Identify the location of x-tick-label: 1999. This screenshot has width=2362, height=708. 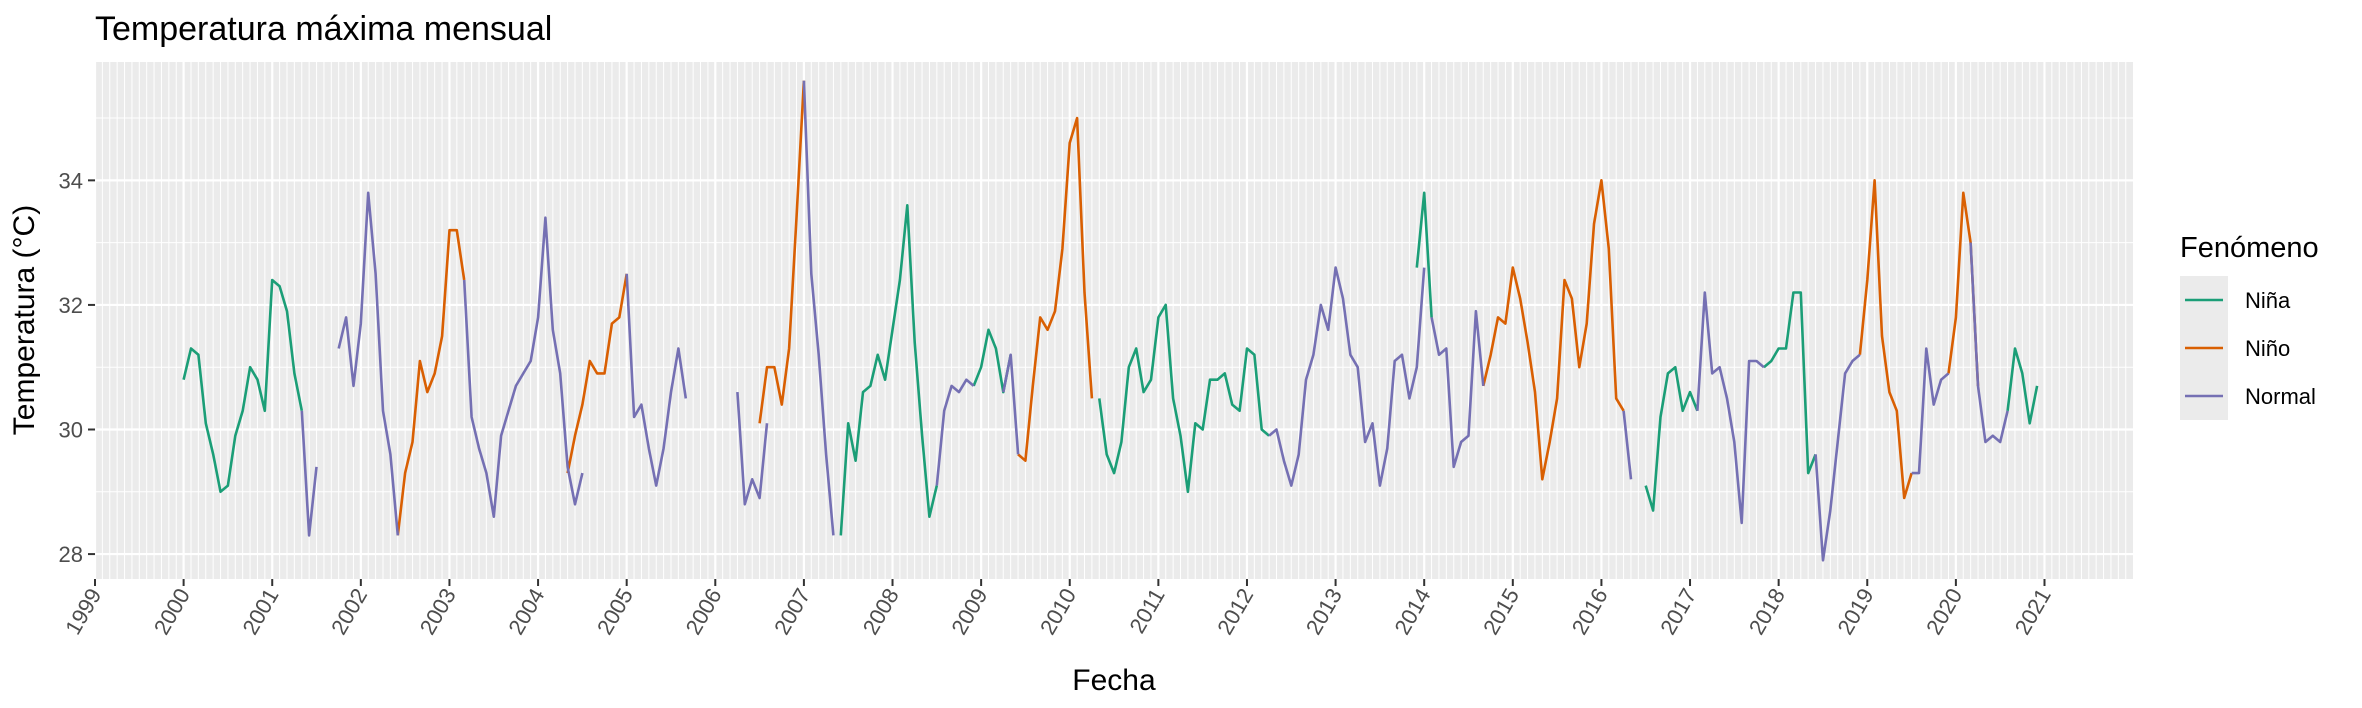
(83, 611).